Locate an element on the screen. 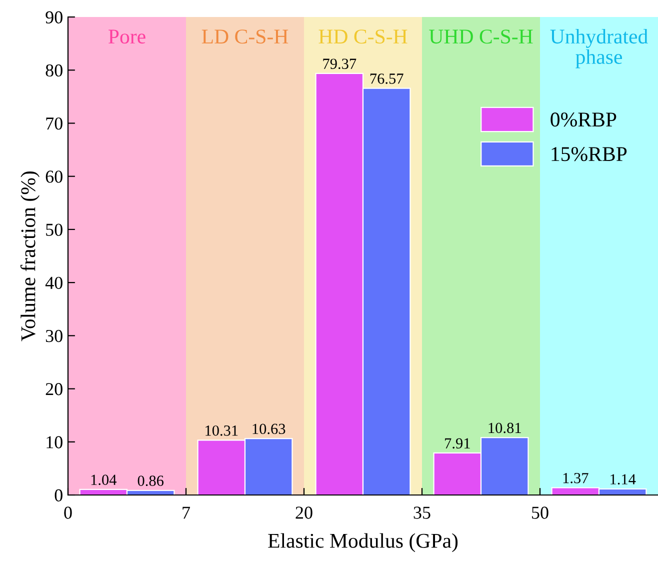 This screenshot has width=658, height=575. y-tick-label: 50 is located at coordinates (54, 230).